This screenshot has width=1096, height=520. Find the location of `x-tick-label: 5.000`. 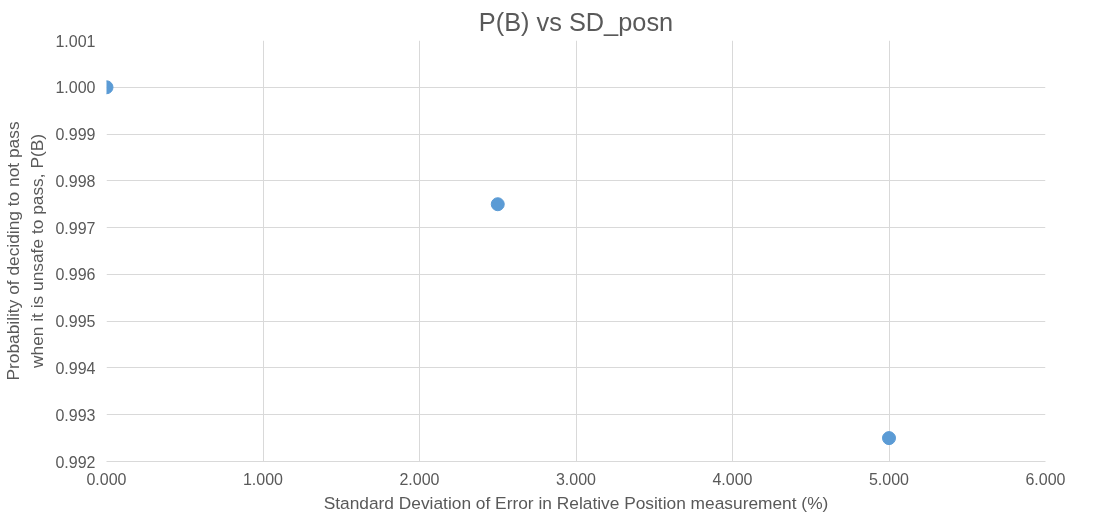

x-tick-label: 5.000 is located at coordinates (889, 479).